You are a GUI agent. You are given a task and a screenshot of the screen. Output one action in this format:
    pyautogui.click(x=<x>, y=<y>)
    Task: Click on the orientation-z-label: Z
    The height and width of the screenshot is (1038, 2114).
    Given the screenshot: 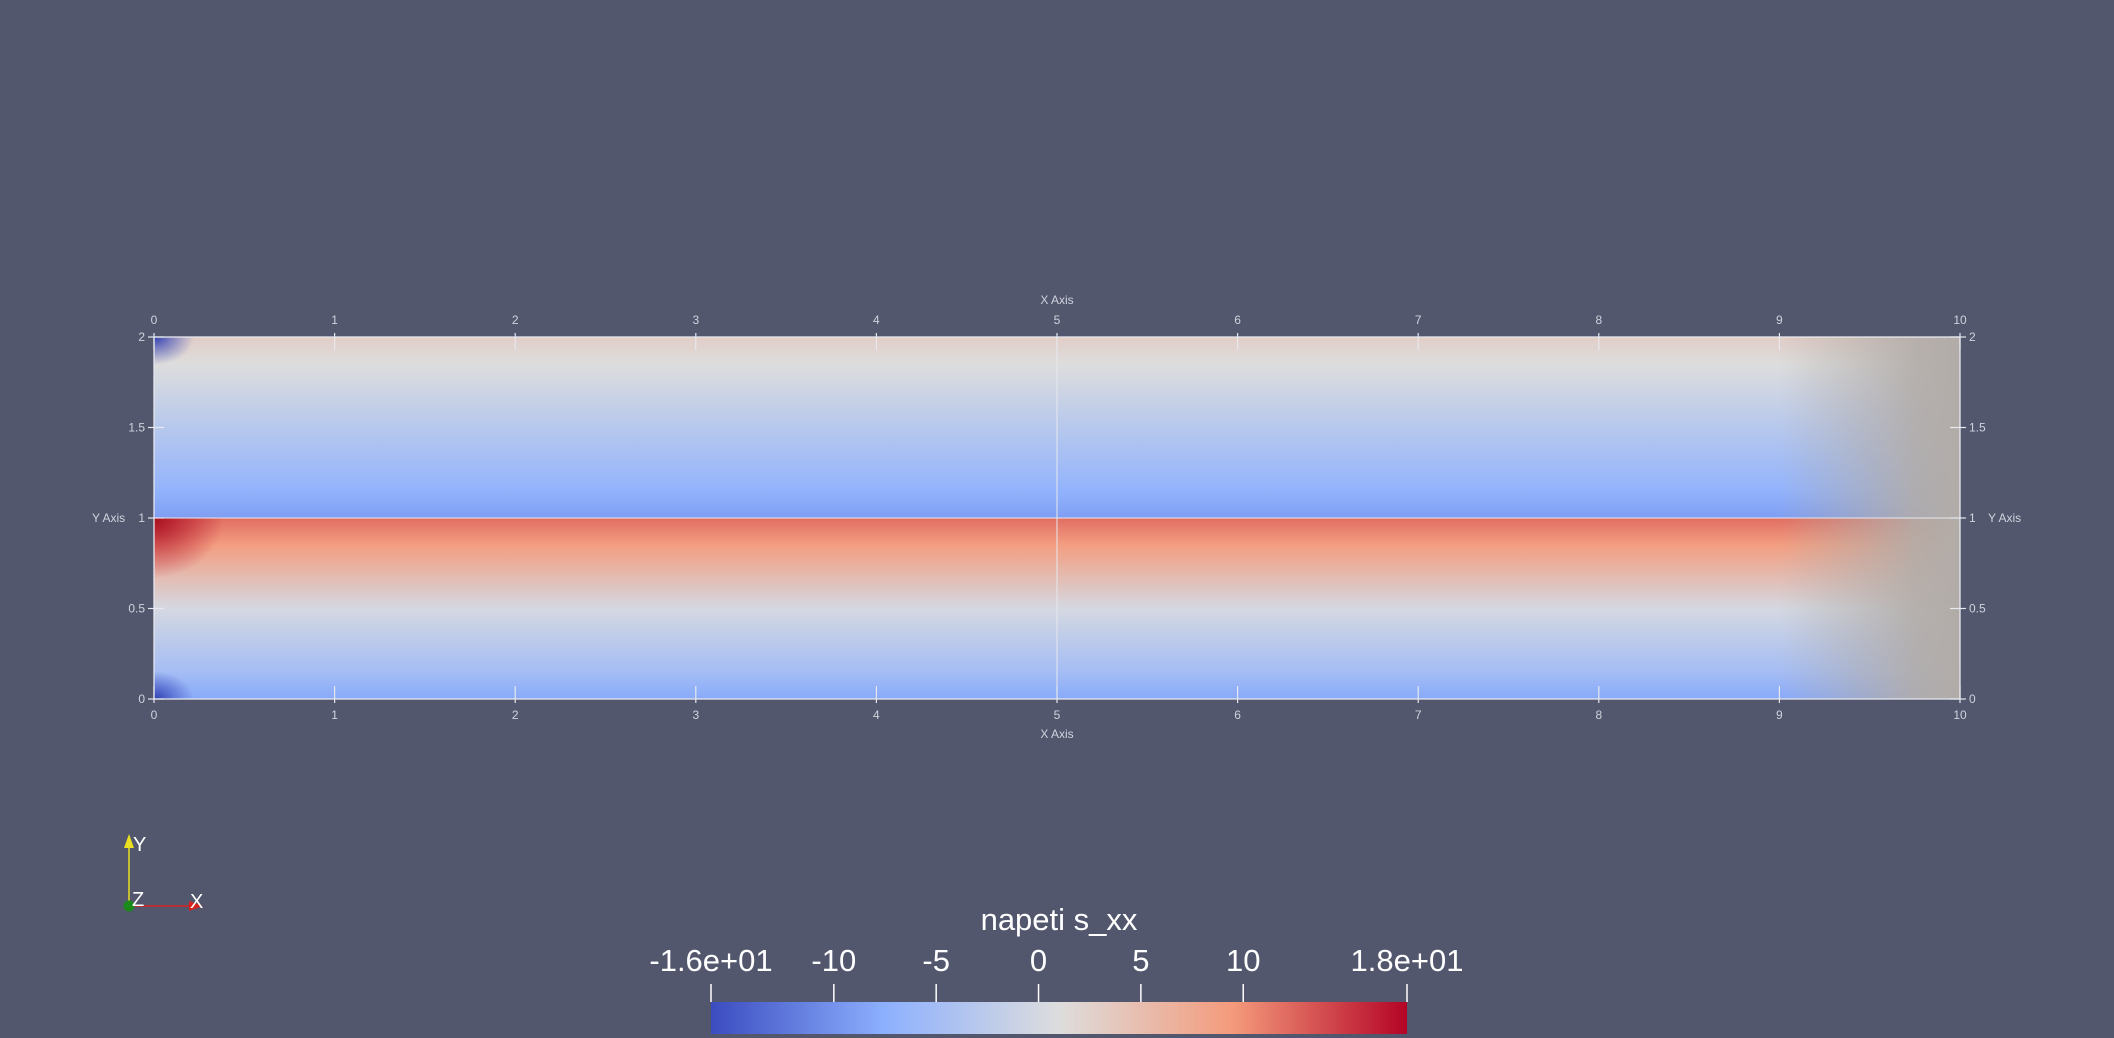 What is the action you would take?
    pyautogui.click(x=138, y=900)
    